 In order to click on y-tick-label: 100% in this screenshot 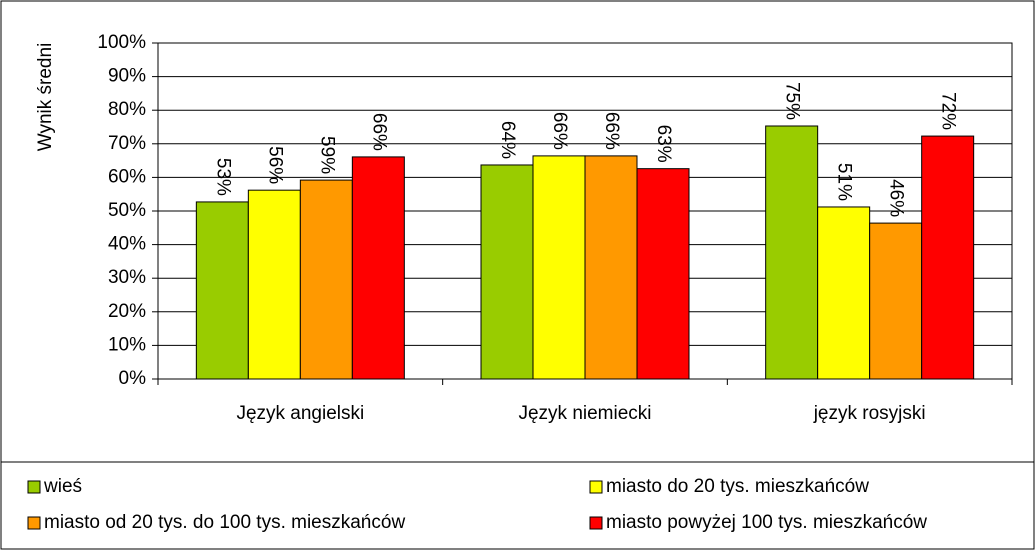, I will do `click(121, 42)`.